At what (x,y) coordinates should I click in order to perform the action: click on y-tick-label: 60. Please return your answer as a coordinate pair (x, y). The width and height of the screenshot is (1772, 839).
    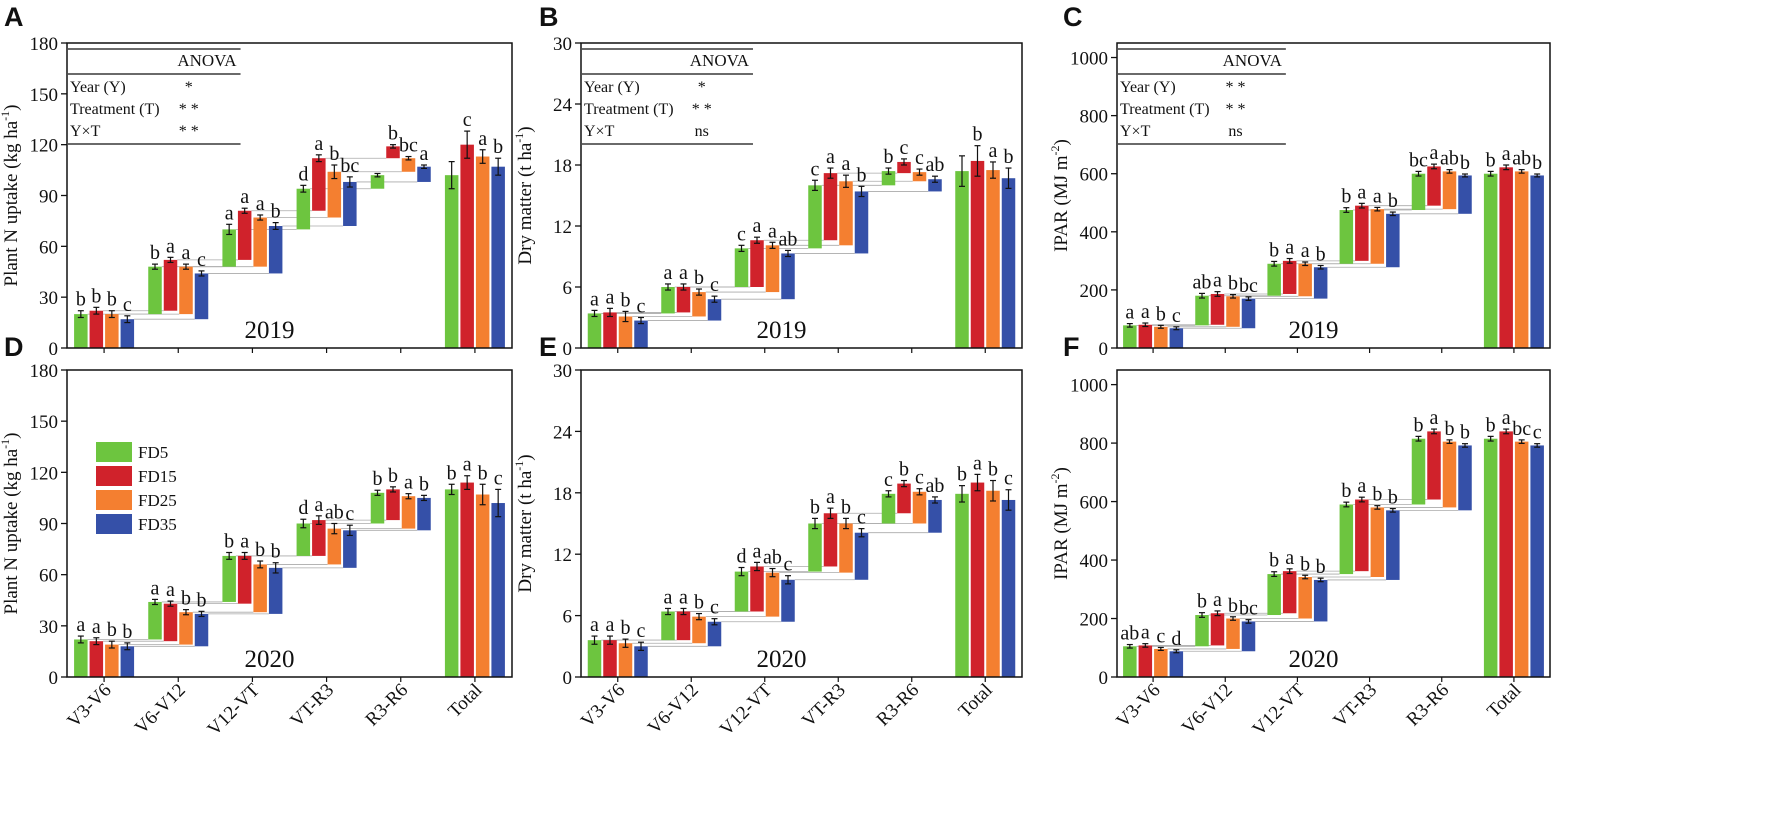
    Looking at the image, I should click on (48, 247).